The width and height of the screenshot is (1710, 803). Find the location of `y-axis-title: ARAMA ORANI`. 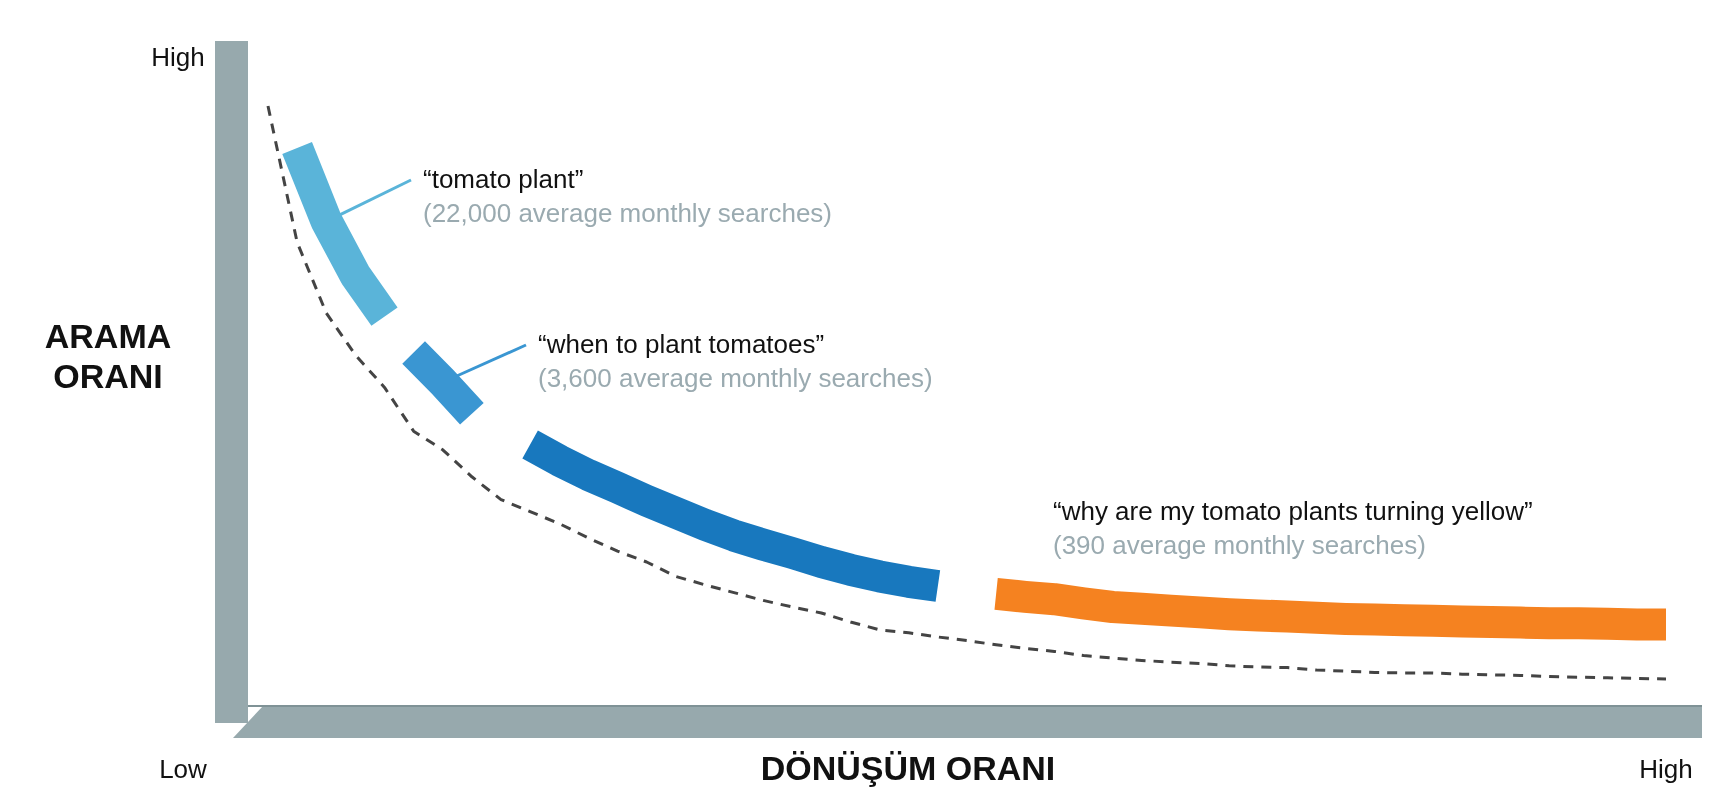

y-axis-title: ARAMA ORANI is located at coordinates (108, 356).